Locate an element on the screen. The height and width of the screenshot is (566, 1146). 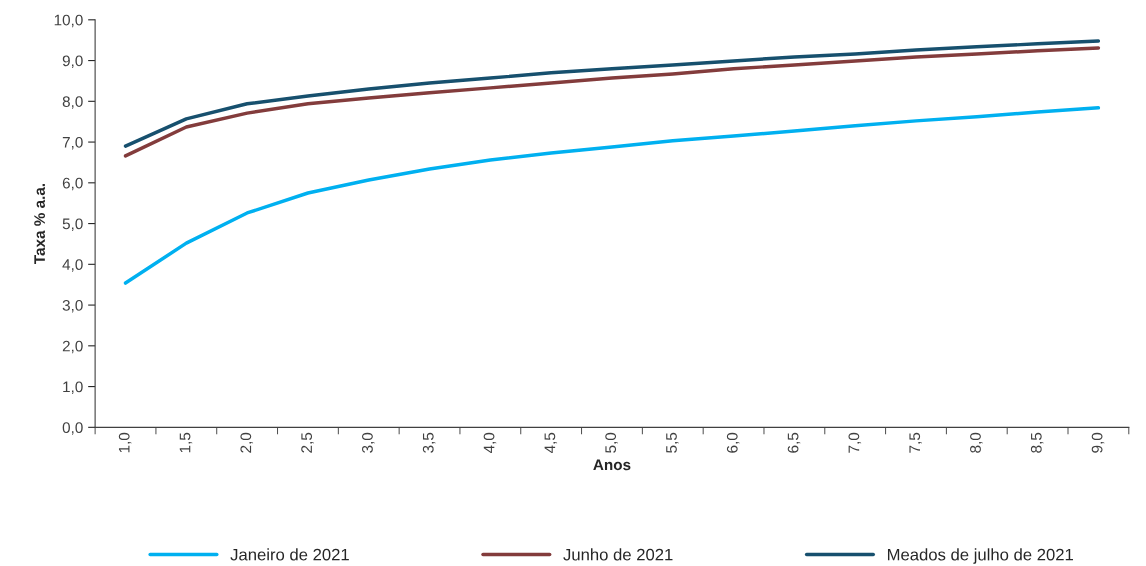
x-tick-label: 5,0 is located at coordinates (611, 442).